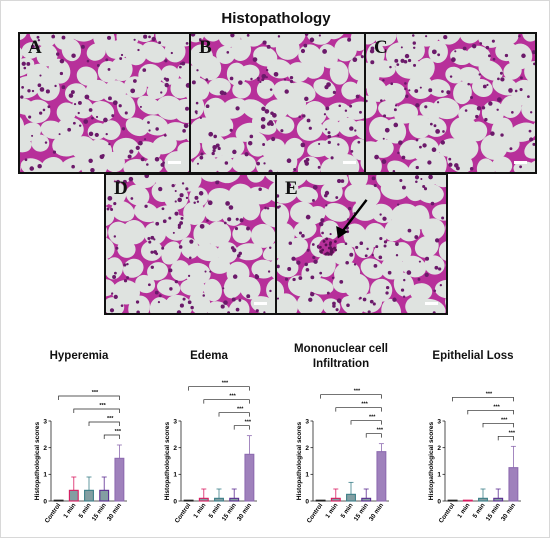 The image size is (550, 538). What do you see at coordinates (104, 103) in the screenshot?
I see `micrograph-a: A` at bounding box center [104, 103].